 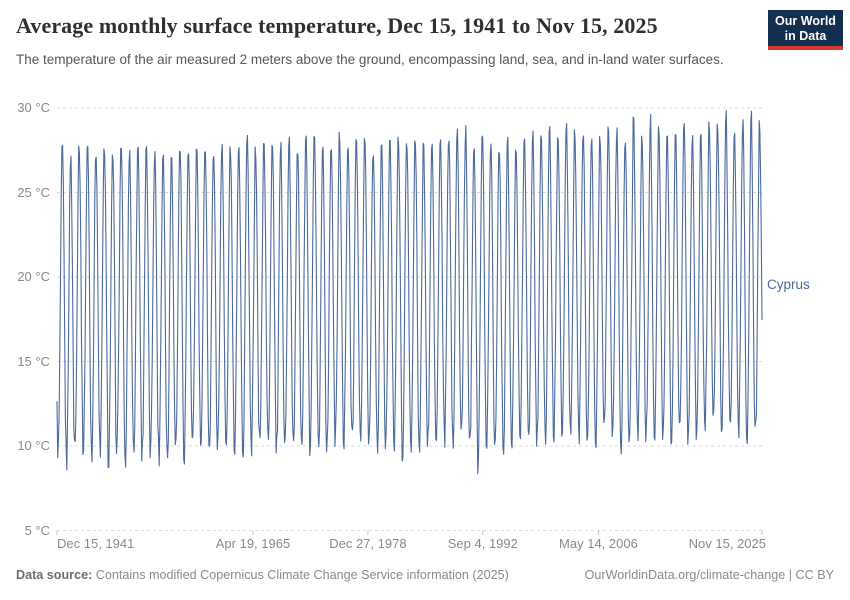 I want to click on owid-logo: Our World in Data, so click(x=805, y=30).